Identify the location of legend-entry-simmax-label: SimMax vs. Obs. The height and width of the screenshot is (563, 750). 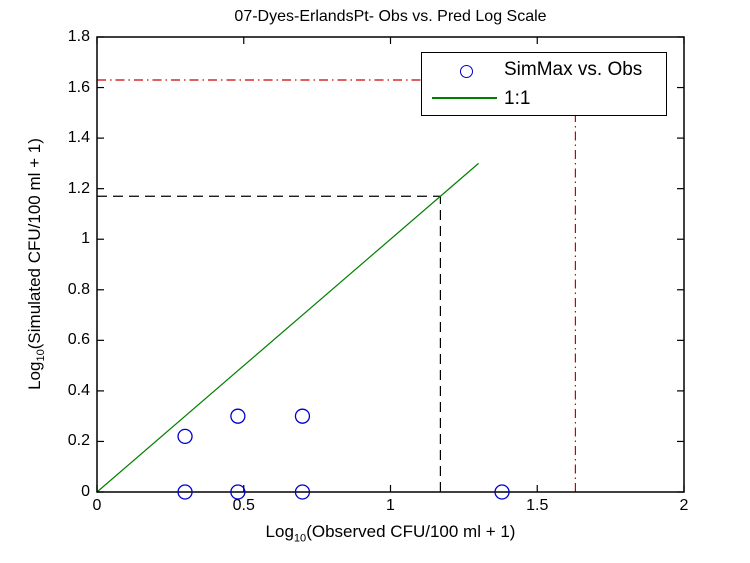
(573, 69).